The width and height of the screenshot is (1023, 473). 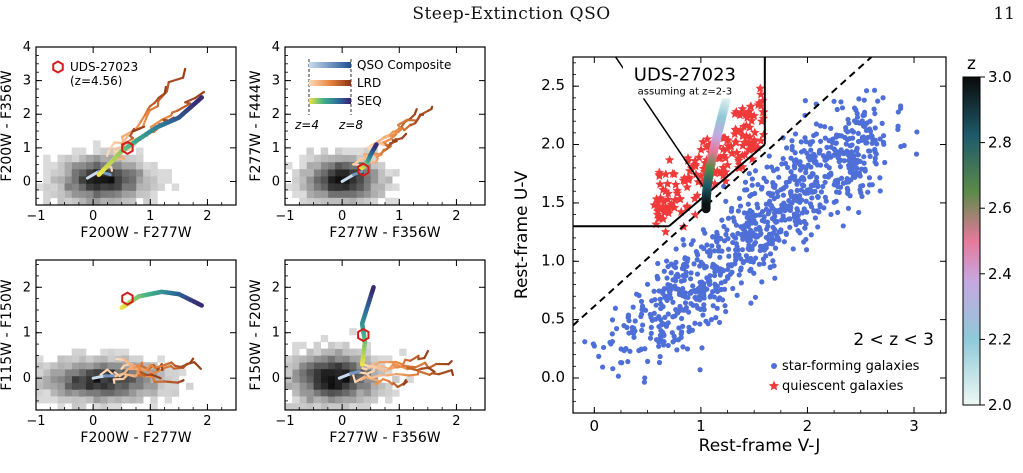 I want to click on y-tick-label: 2.0, so click(x=553, y=144).